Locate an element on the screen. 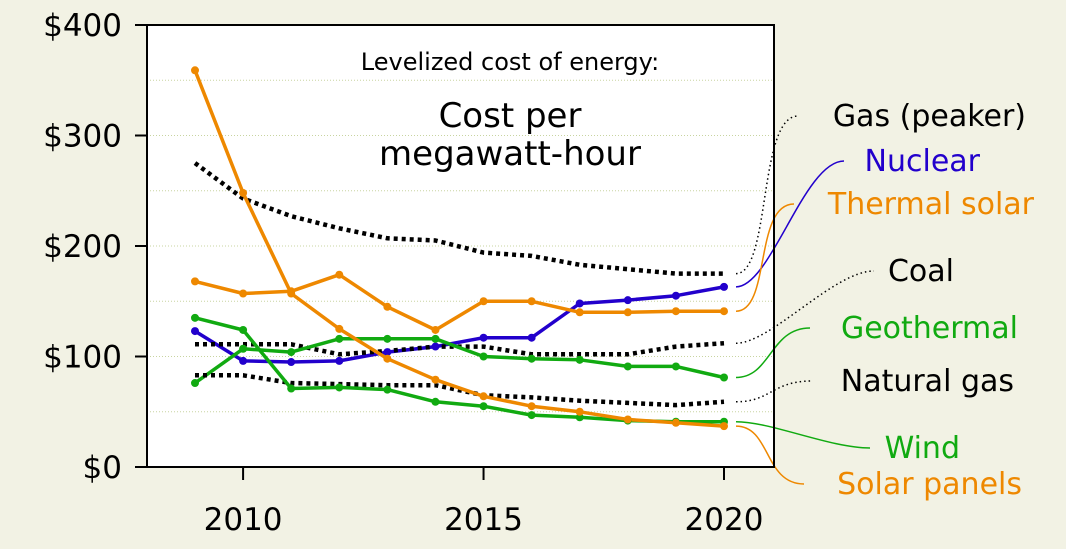 Image resolution: width=1066 pixels, height=549 pixels. leader-line-nuclear is located at coordinates (790, 224).